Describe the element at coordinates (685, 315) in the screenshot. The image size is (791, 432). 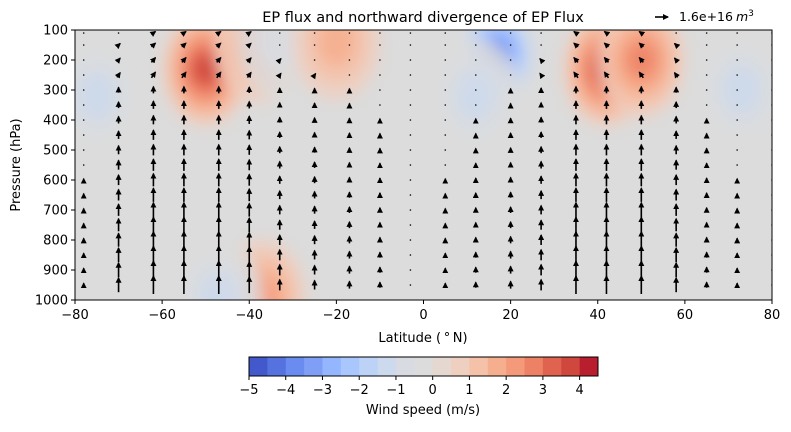
I see `x-tick-label: 60` at that location.